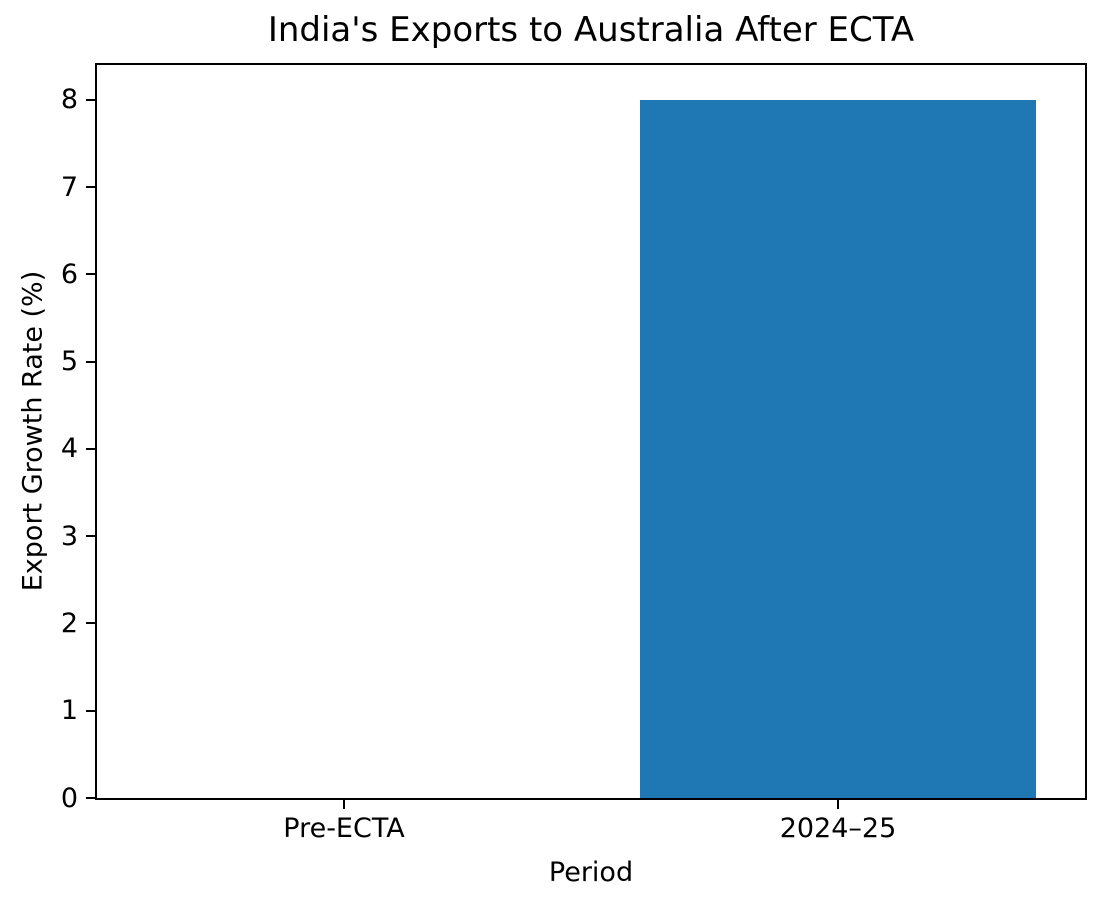  Describe the element at coordinates (838, 828) in the screenshot. I see `x-tick-label: 2024–25` at that location.